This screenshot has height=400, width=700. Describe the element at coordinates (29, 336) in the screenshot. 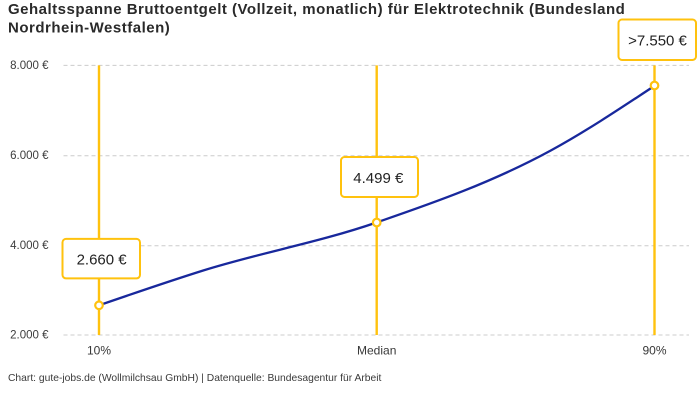

I see `svg-text: 2.000 €` at that location.